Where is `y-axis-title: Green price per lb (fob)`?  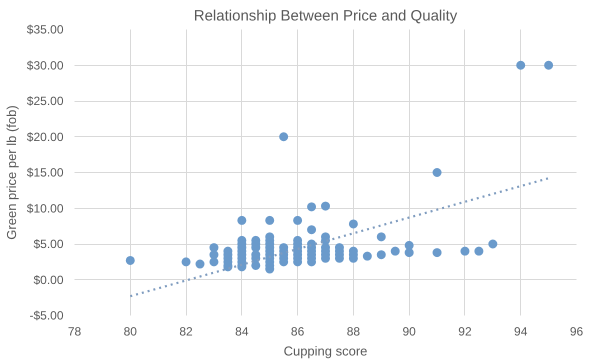
y-axis-title: Green price per lb (fob) is located at coordinates (11, 172).